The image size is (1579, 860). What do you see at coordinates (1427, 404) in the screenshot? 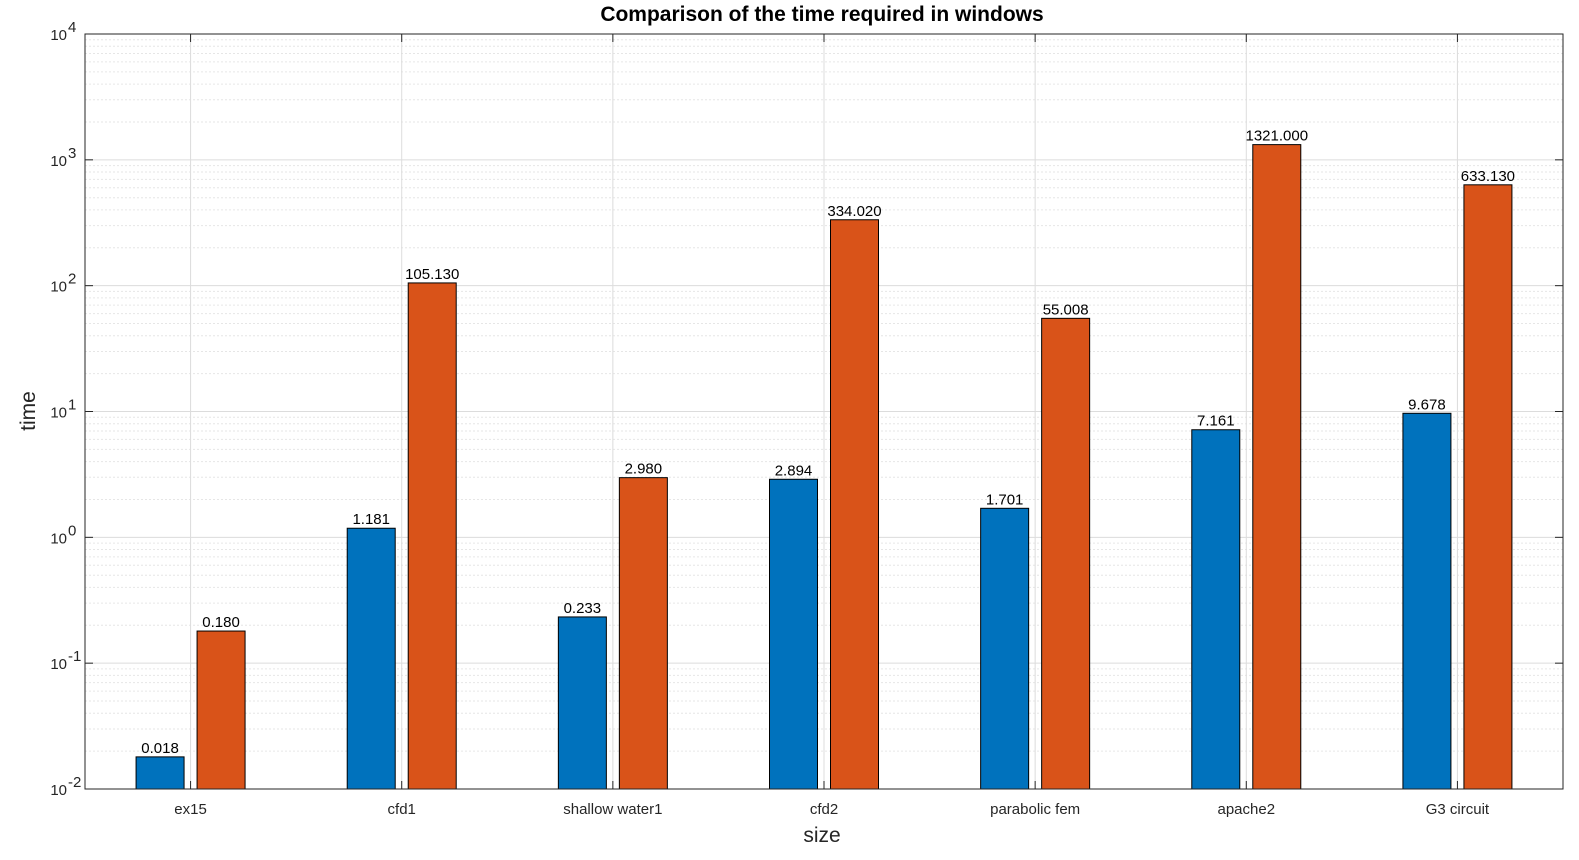
I see `data-label-series1-6: 9.678` at bounding box center [1427, 404].